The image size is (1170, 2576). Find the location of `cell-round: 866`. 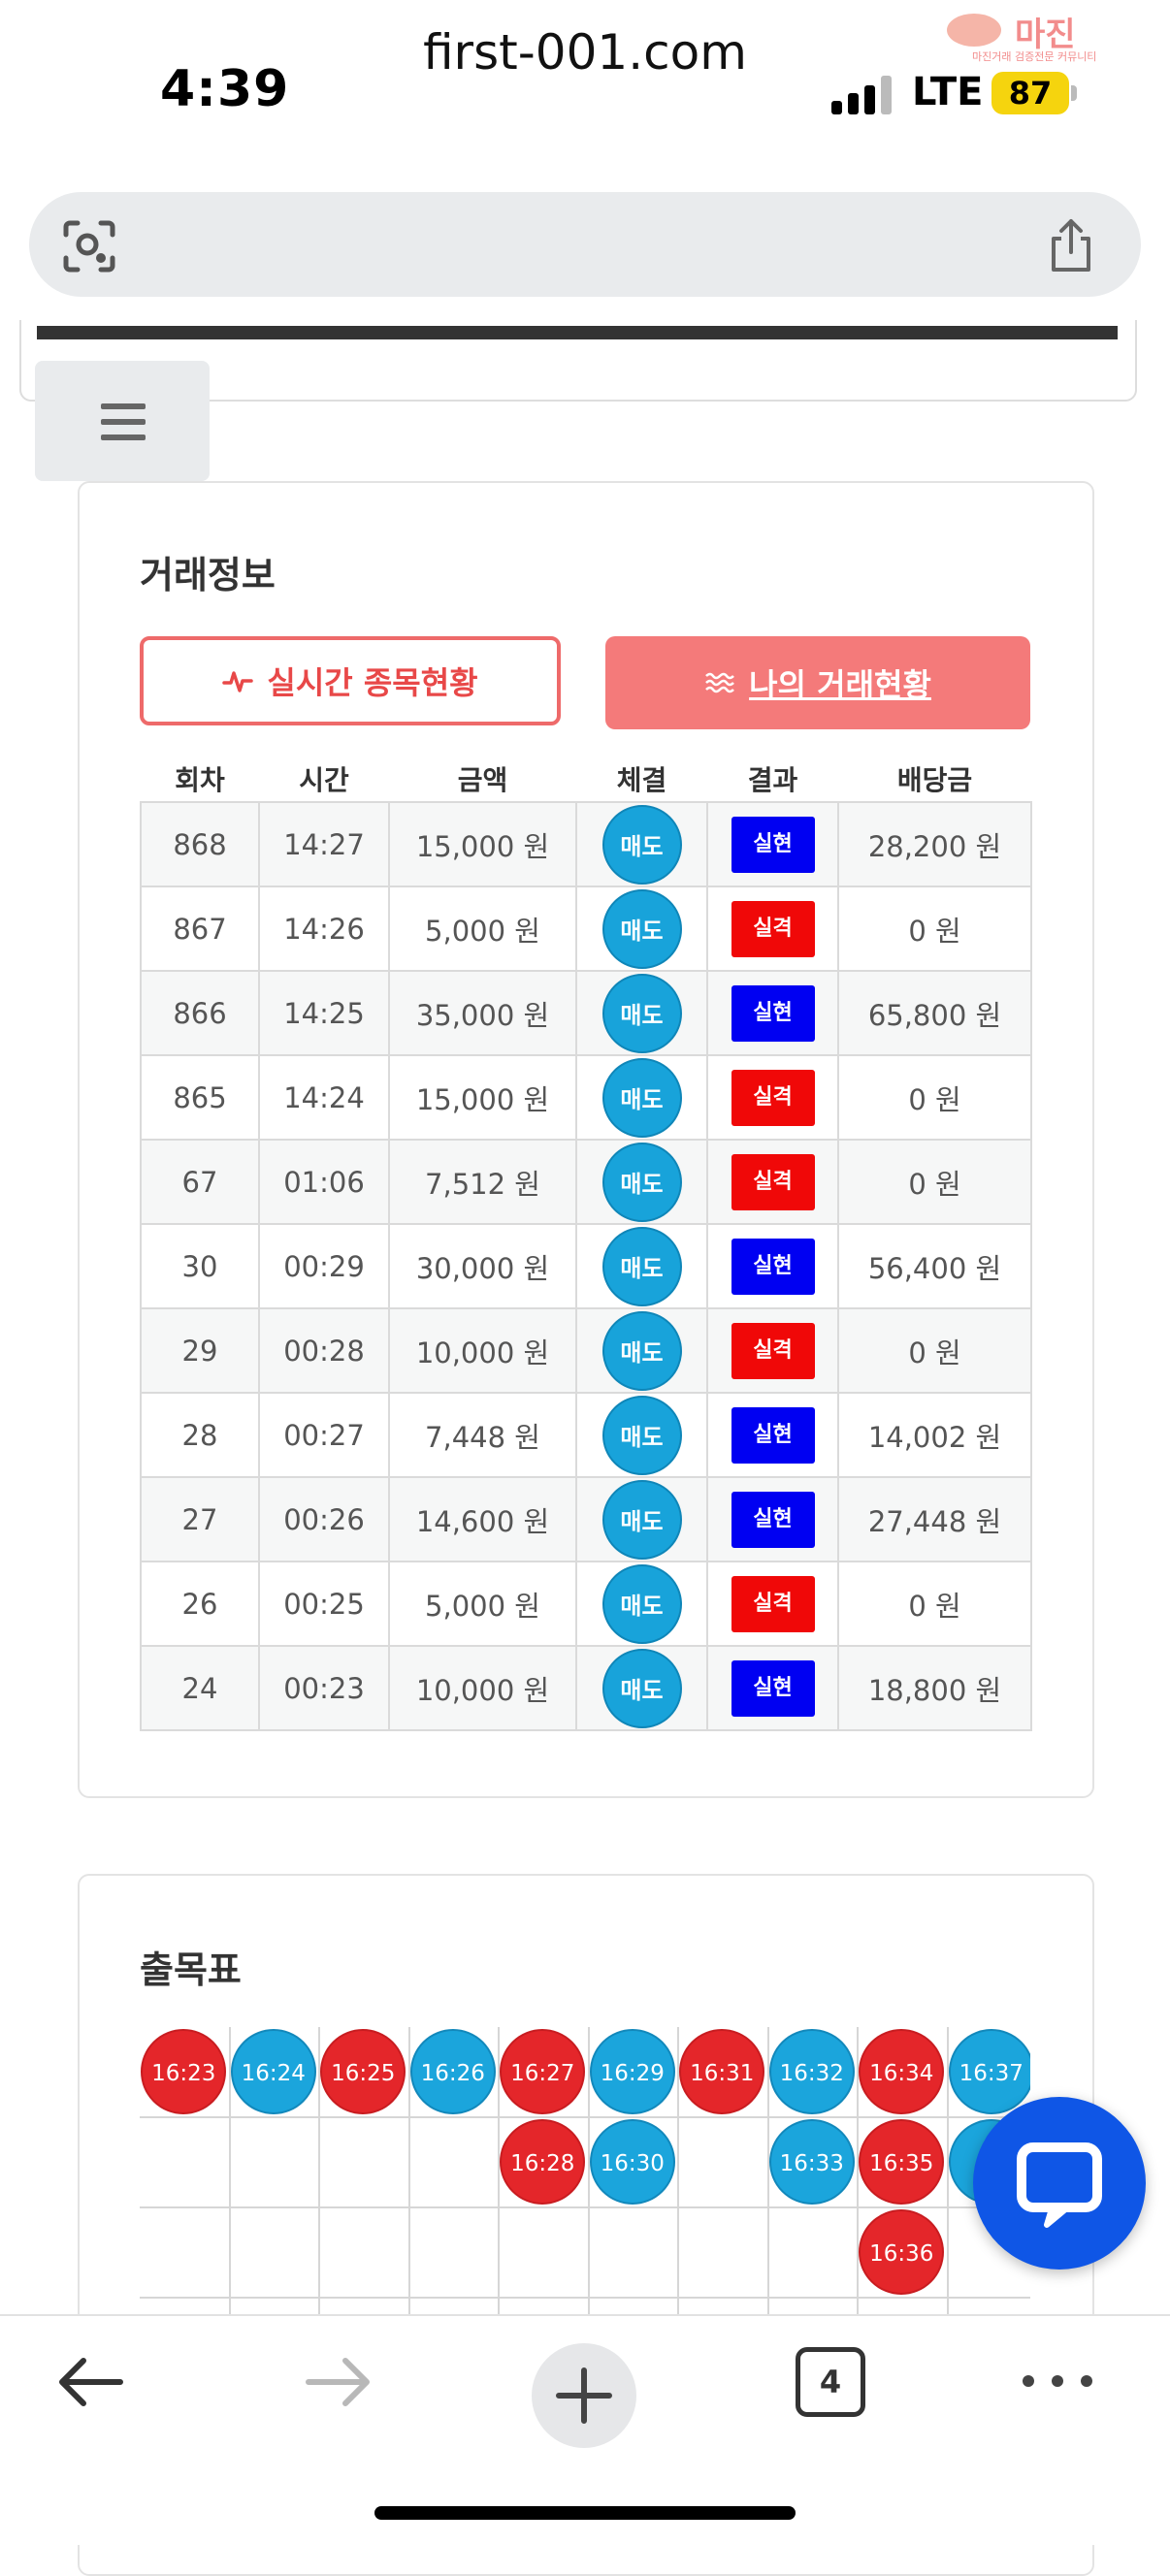

cell-round: 866 is located at coordinates (200, 1013).